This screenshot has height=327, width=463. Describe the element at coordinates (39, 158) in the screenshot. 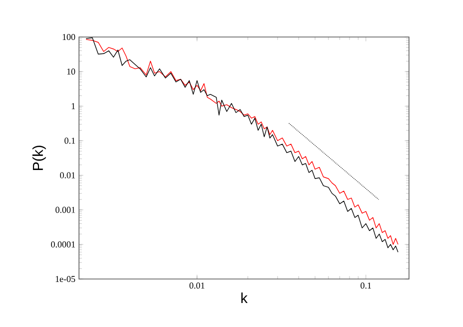

I see `y-axis-title: P(k)` at that location.